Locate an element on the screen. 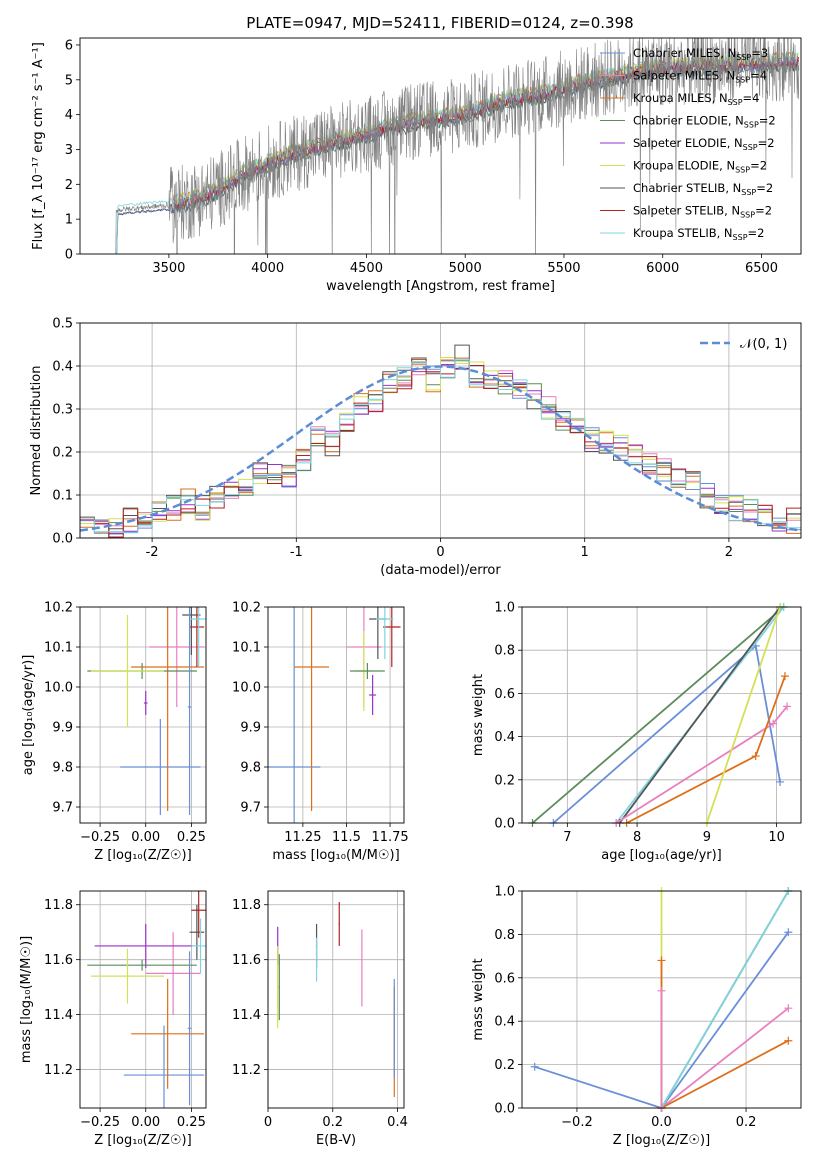  legend-text: Chabrier MILES, N is located at coordinates (684, 53).